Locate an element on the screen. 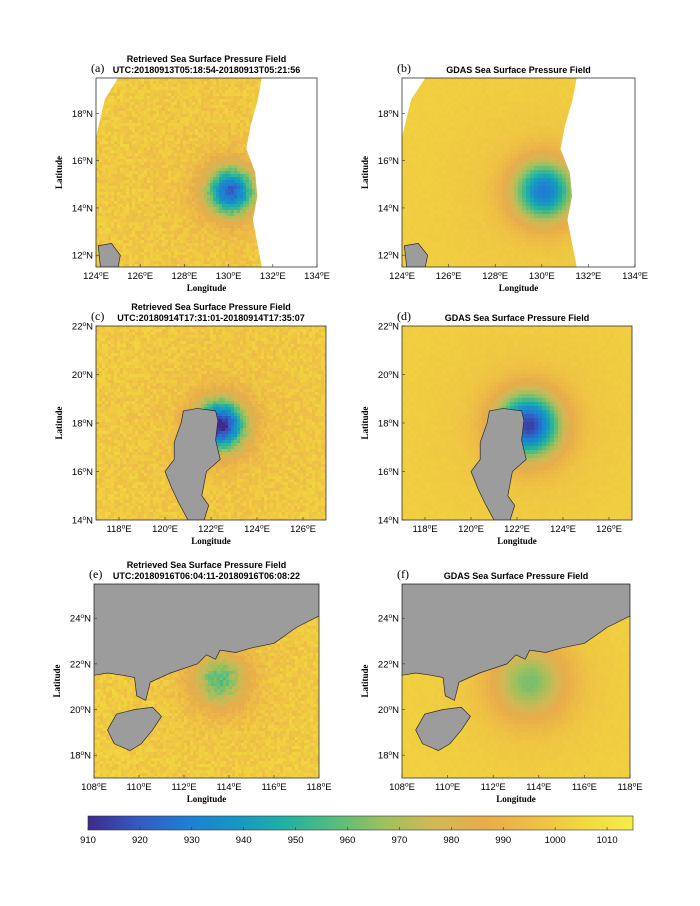 The image size is (700, 906). colorbar-tick-label: 920 is located at coordinates (140, 840).